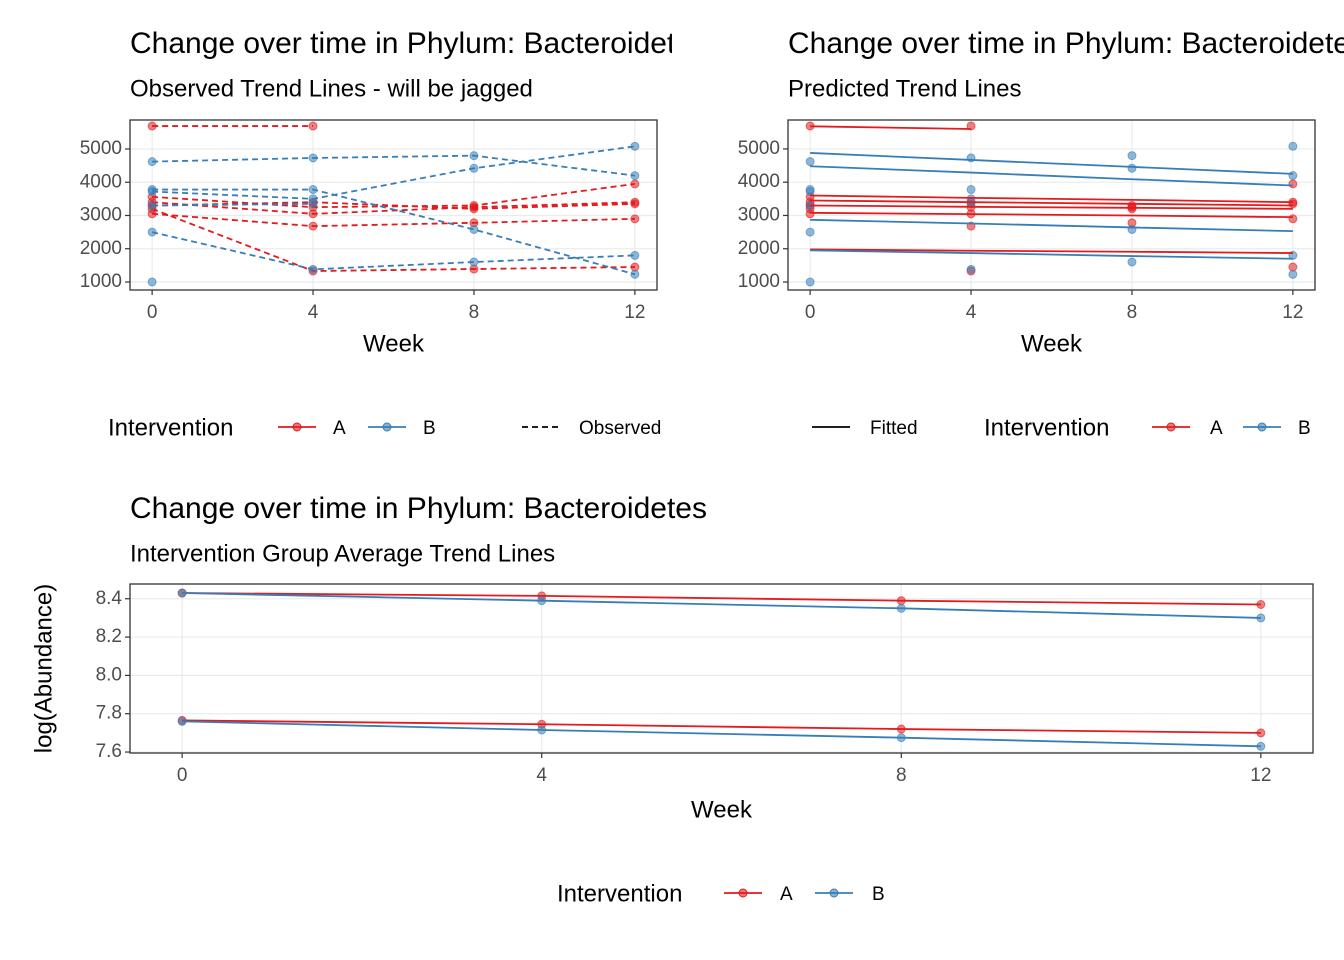  I want to click on y-axis-title: log(Abundance), so click(43, 668).